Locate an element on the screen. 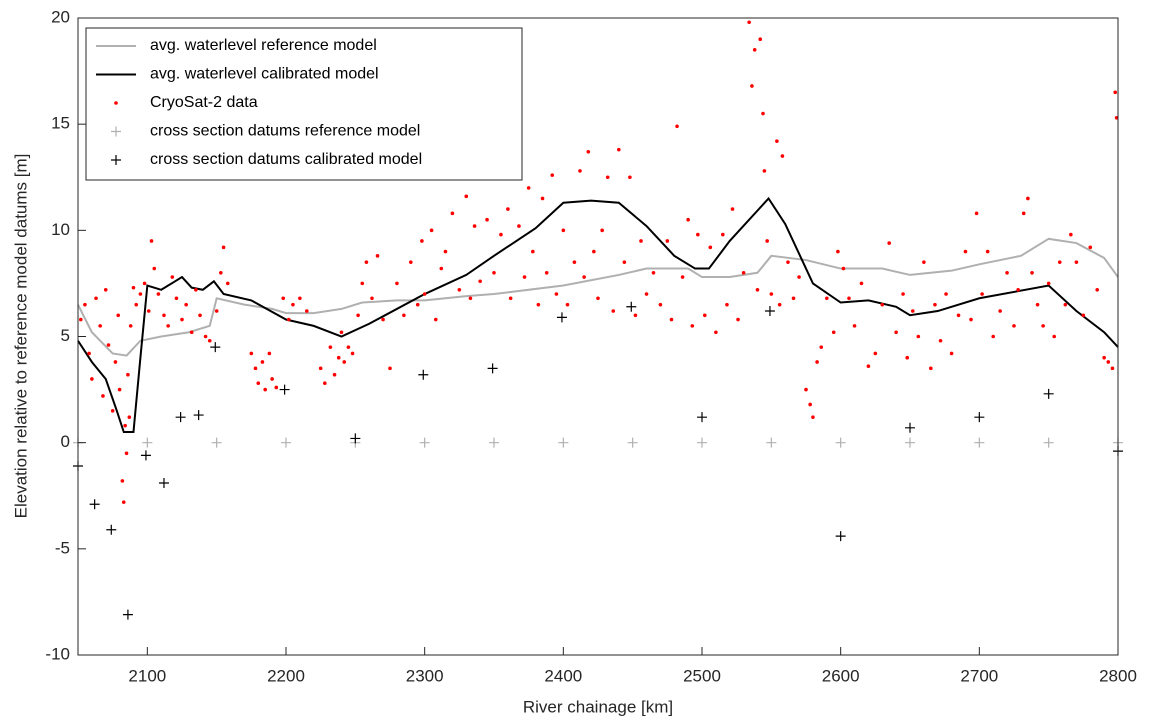 The height and width of the screenshot is (726, 1150). y-tick-label: 20 is located at coordinates (60, 16).